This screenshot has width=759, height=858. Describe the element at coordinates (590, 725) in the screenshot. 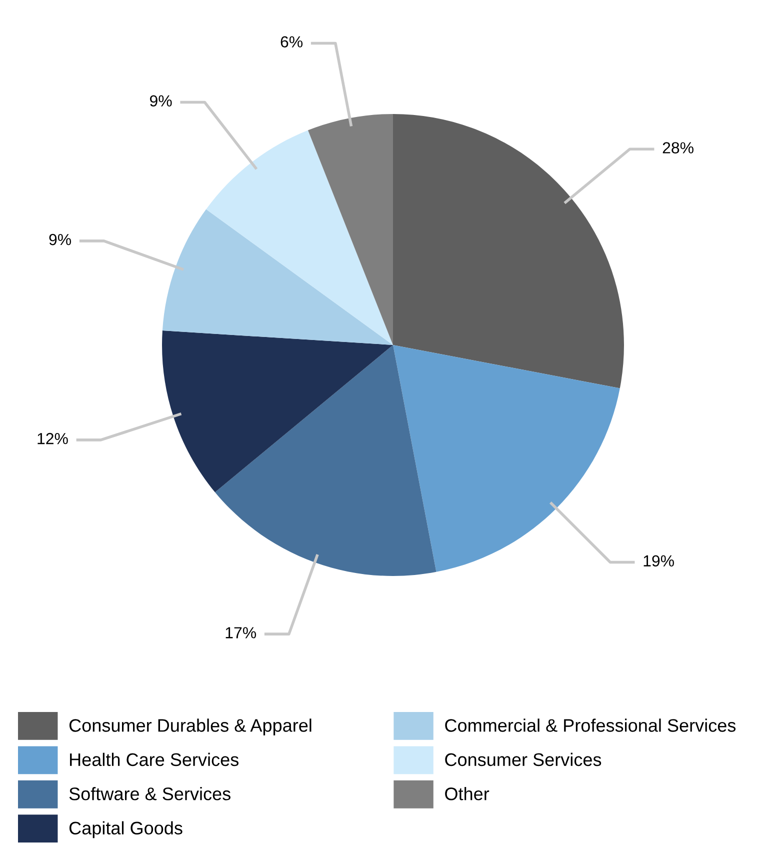

I see `legend-label: Commercial & Professional Services` at that location.